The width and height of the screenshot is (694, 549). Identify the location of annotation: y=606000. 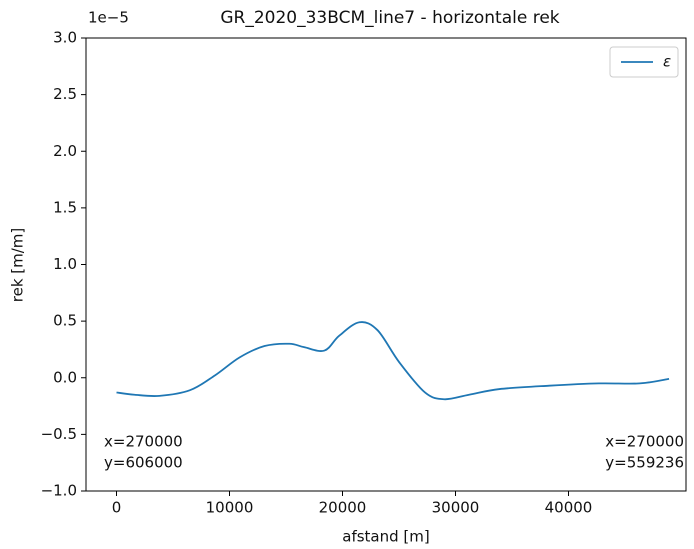
(143, 463).